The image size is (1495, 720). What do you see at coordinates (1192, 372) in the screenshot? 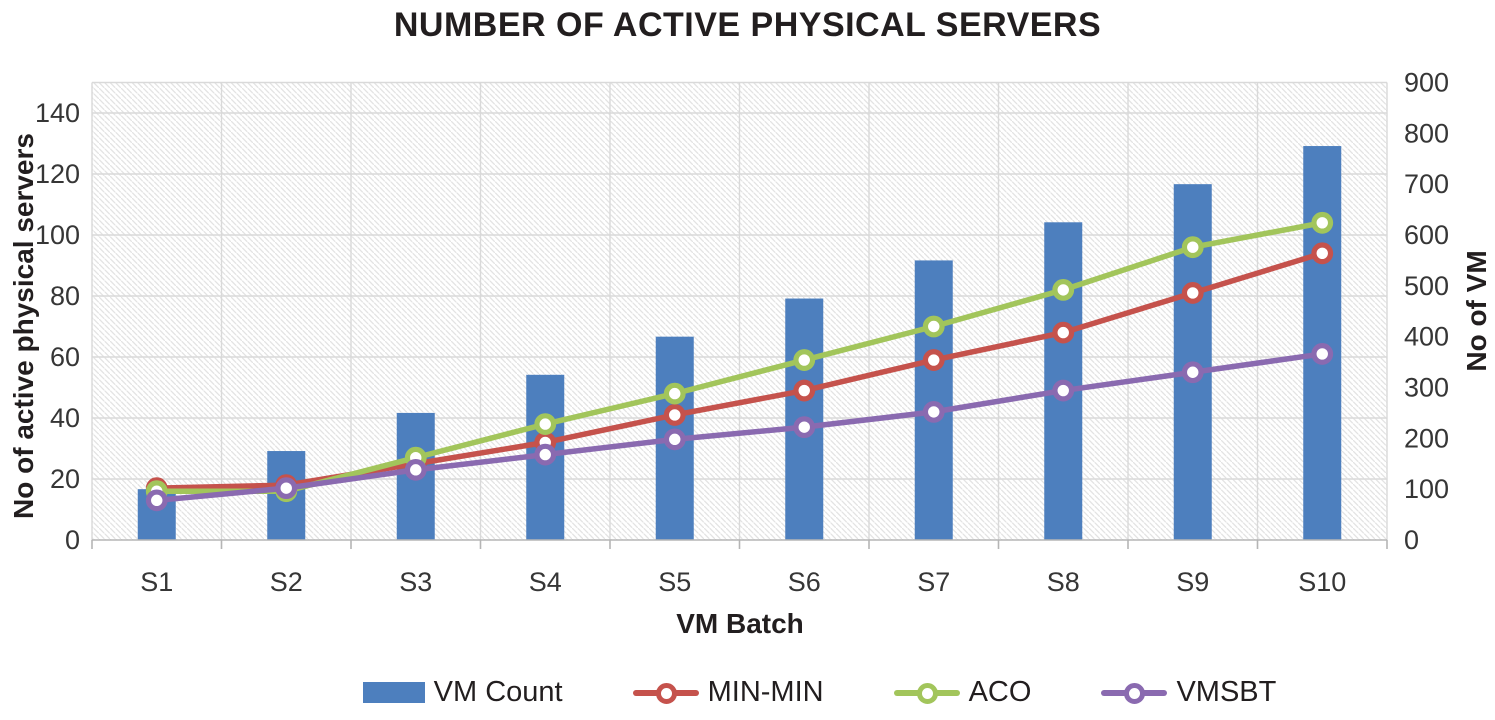
I see `marker-VMSBT-S9` at bounding box center [1192, 372].